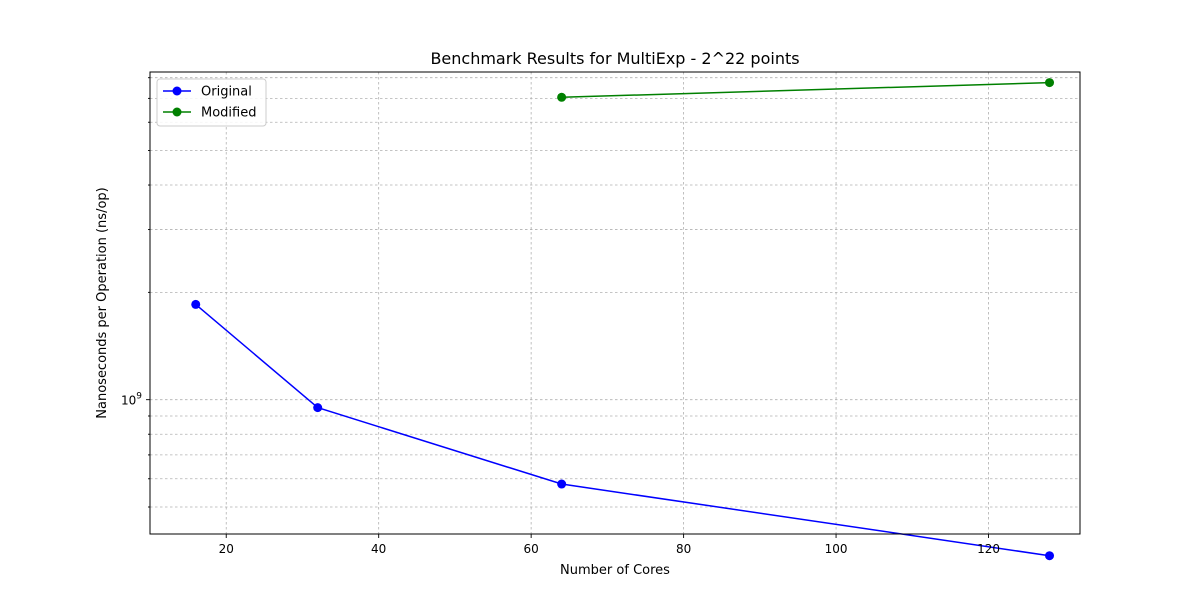 The width and height of the screenshot is (1200, 600). What do you see at coordinates (102, 302) in the screenshot?
I see `y-axis-label: Nanoseconds per Operation (ns/op)` at bounding box center [102, 302].